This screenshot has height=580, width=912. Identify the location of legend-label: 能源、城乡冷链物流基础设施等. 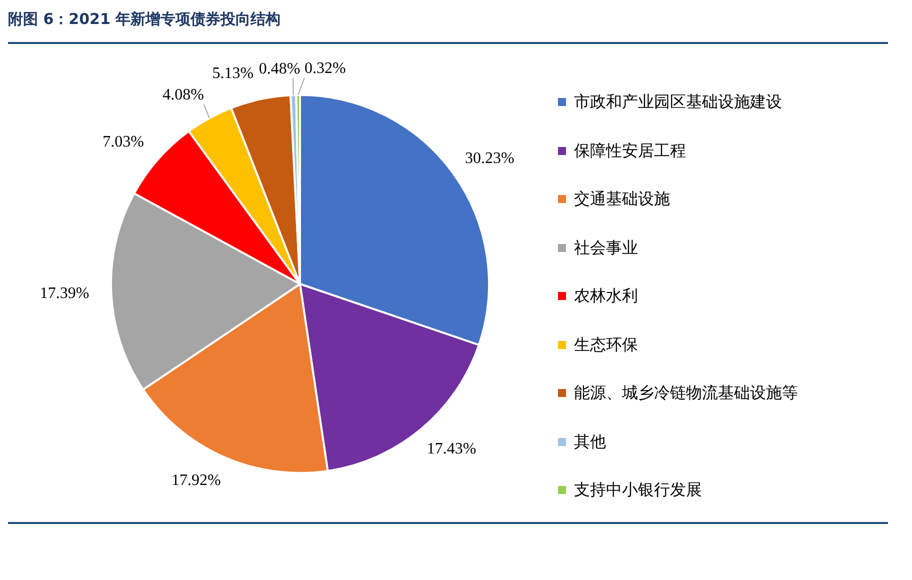
(686, 393).